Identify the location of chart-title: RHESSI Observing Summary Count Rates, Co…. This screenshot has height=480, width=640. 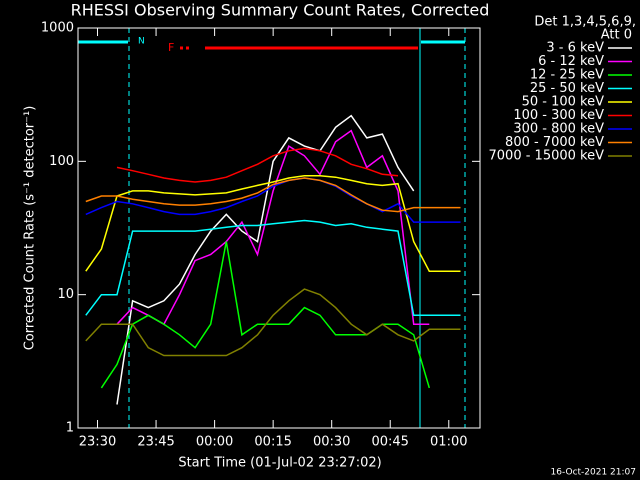
(280, 10).